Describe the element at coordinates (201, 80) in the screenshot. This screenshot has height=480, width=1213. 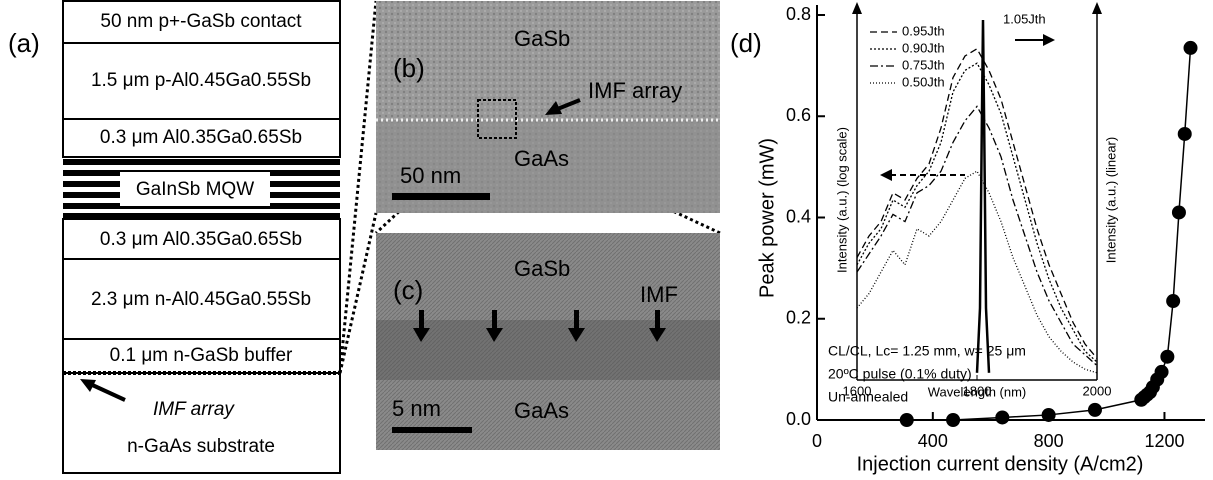
I see `layer-label: 1.5 μm p-Al0.45Ga0.55Sb` at that location.